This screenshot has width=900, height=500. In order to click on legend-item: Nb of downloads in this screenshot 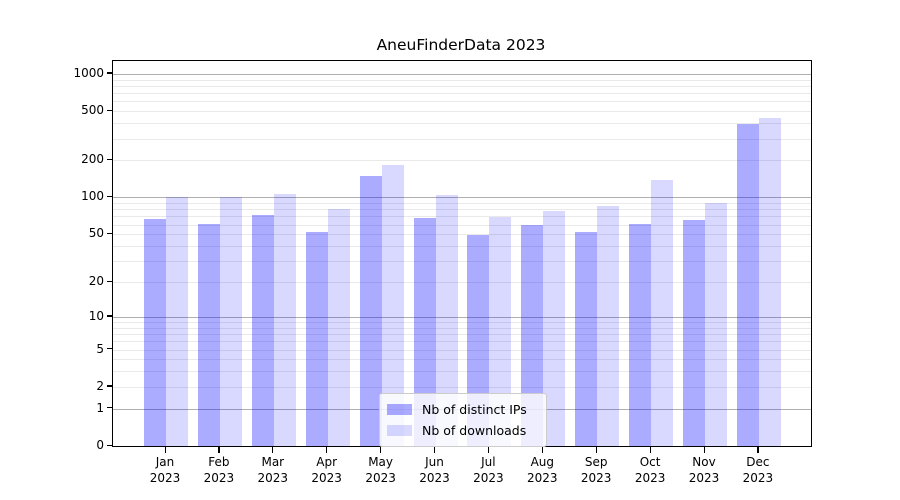, I will do `click(462, 430)`.